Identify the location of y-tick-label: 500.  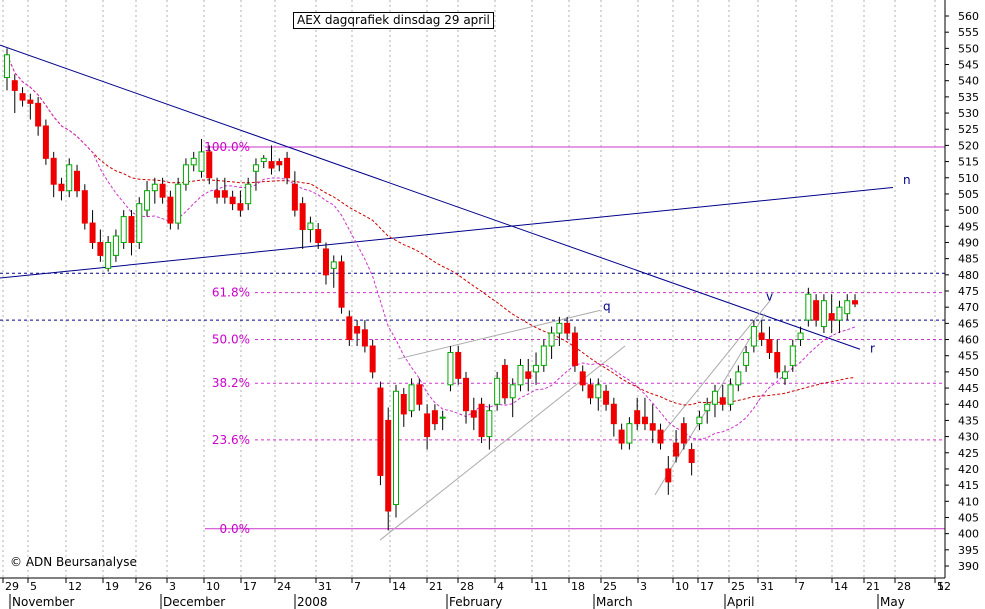
(968, 210).